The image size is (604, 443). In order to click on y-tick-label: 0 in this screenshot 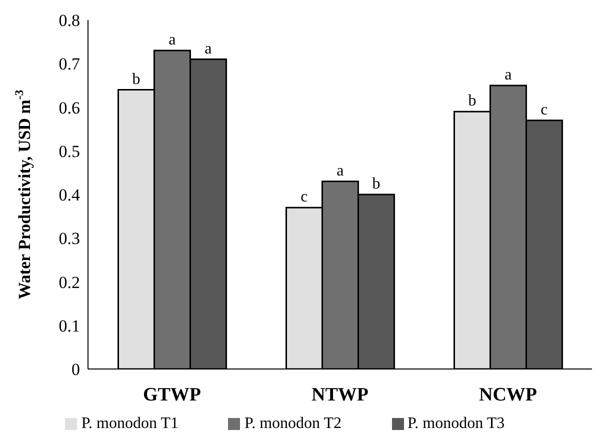, I will do `click(76, 370)`.